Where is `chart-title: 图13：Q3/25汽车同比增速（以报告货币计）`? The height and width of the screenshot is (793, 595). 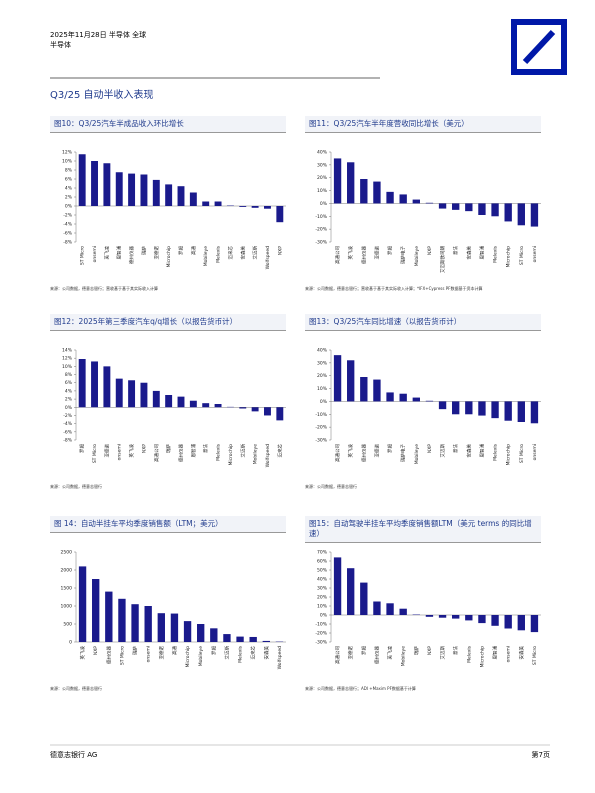 chart-title: 图13：Q3/25汽车同比增速（以报告货币计） is located at coordinates (423, 323).